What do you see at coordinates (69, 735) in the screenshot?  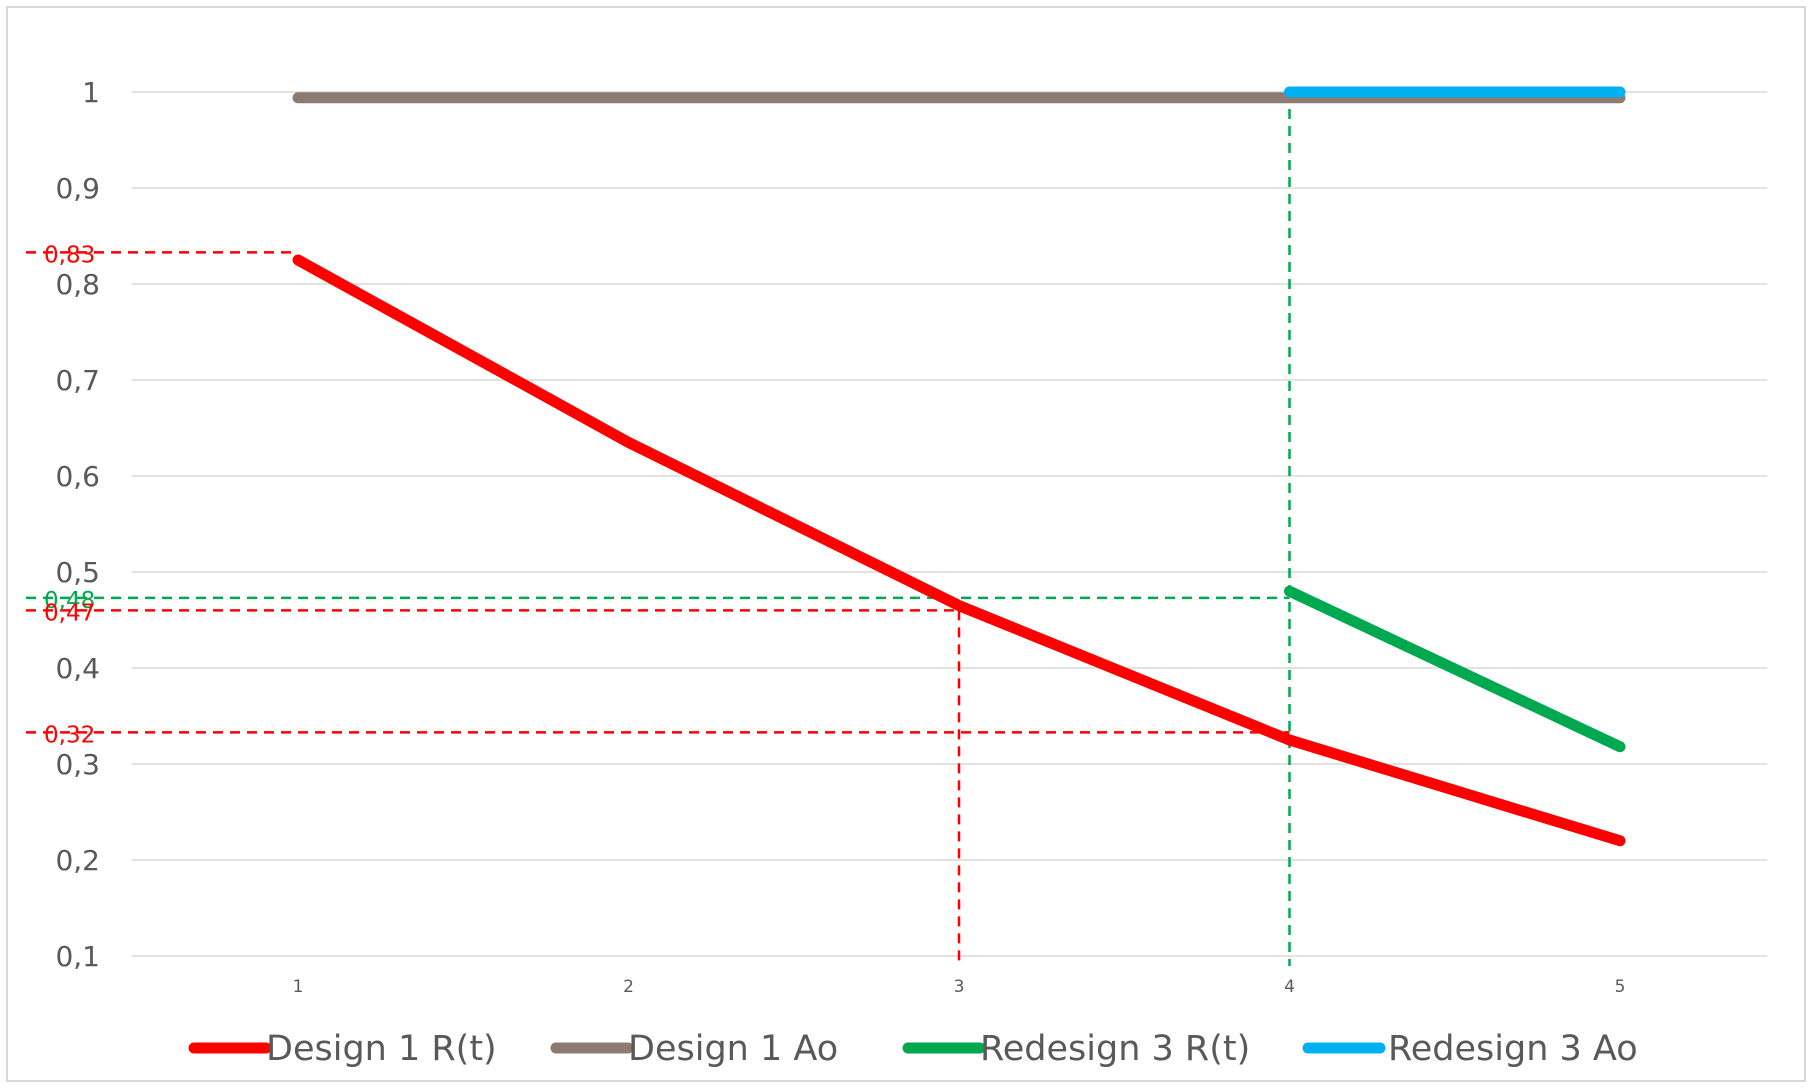 I see `annotation-label: 0,32` at bounding box center [69, 735].